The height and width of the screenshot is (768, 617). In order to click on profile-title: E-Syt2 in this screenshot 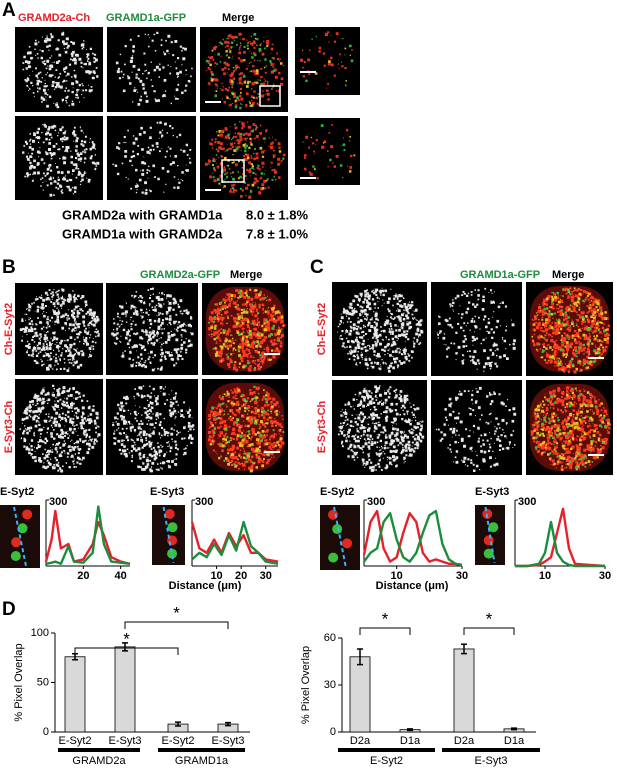, I will do `click(337, 492)`.